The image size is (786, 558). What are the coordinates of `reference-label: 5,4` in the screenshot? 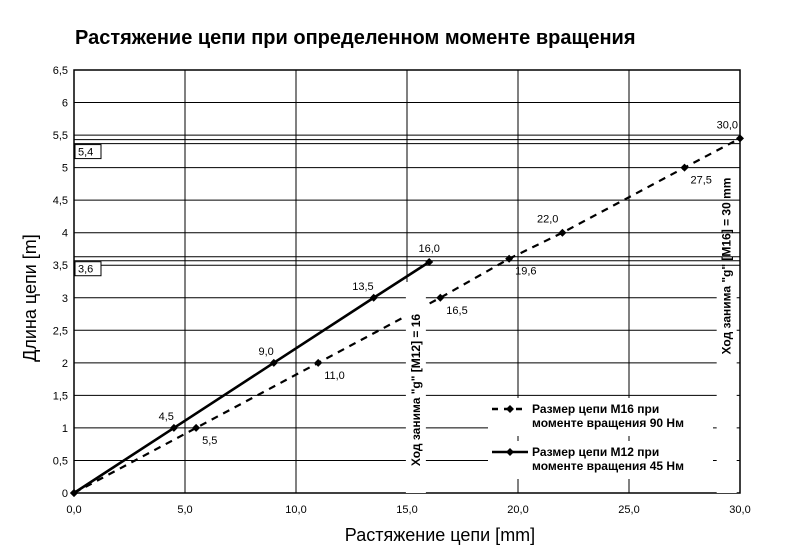 It's located at (85, 153).